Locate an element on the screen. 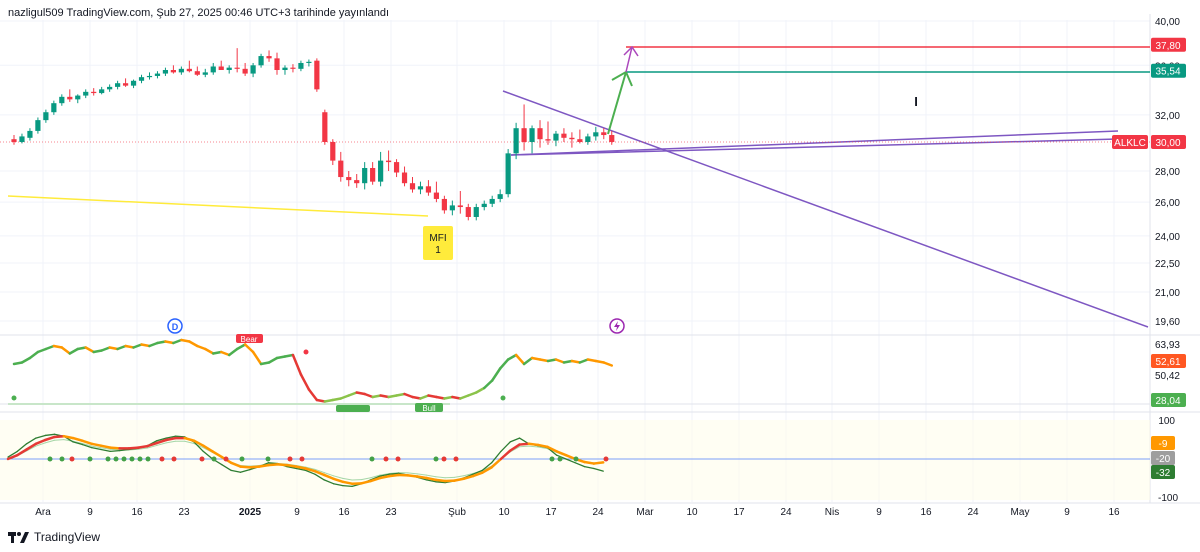 The height and width of the screenshot is (552, 1200). mfi-value-label: 28,04 is located at coordinates (1167, 401).